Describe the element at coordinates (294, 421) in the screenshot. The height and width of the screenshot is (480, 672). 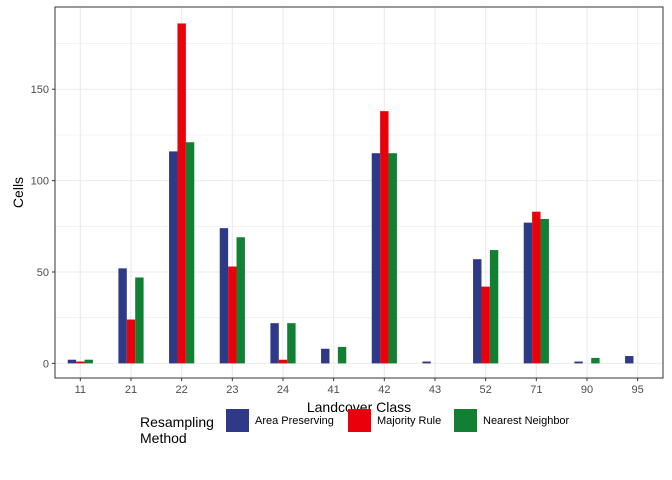
I see `legend-label-area-preserving: Area Preserving` at that location.